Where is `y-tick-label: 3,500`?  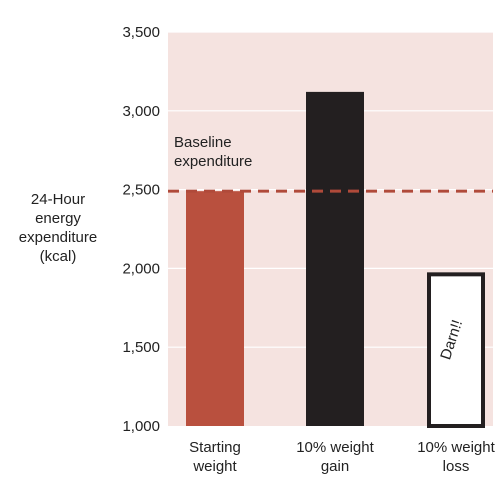 y-tick-label: 3,500 is located at coordinates (141, 32).